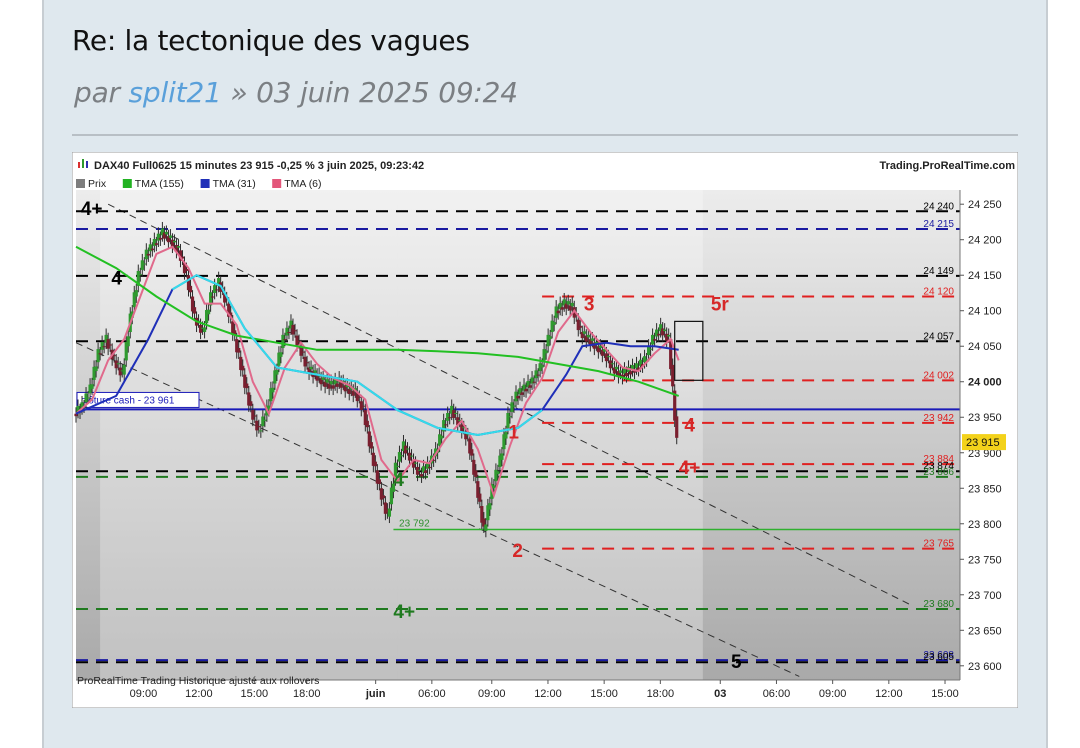 The image size is (1080, 748). I want to click on wave-label: 2, so click(517, 551).